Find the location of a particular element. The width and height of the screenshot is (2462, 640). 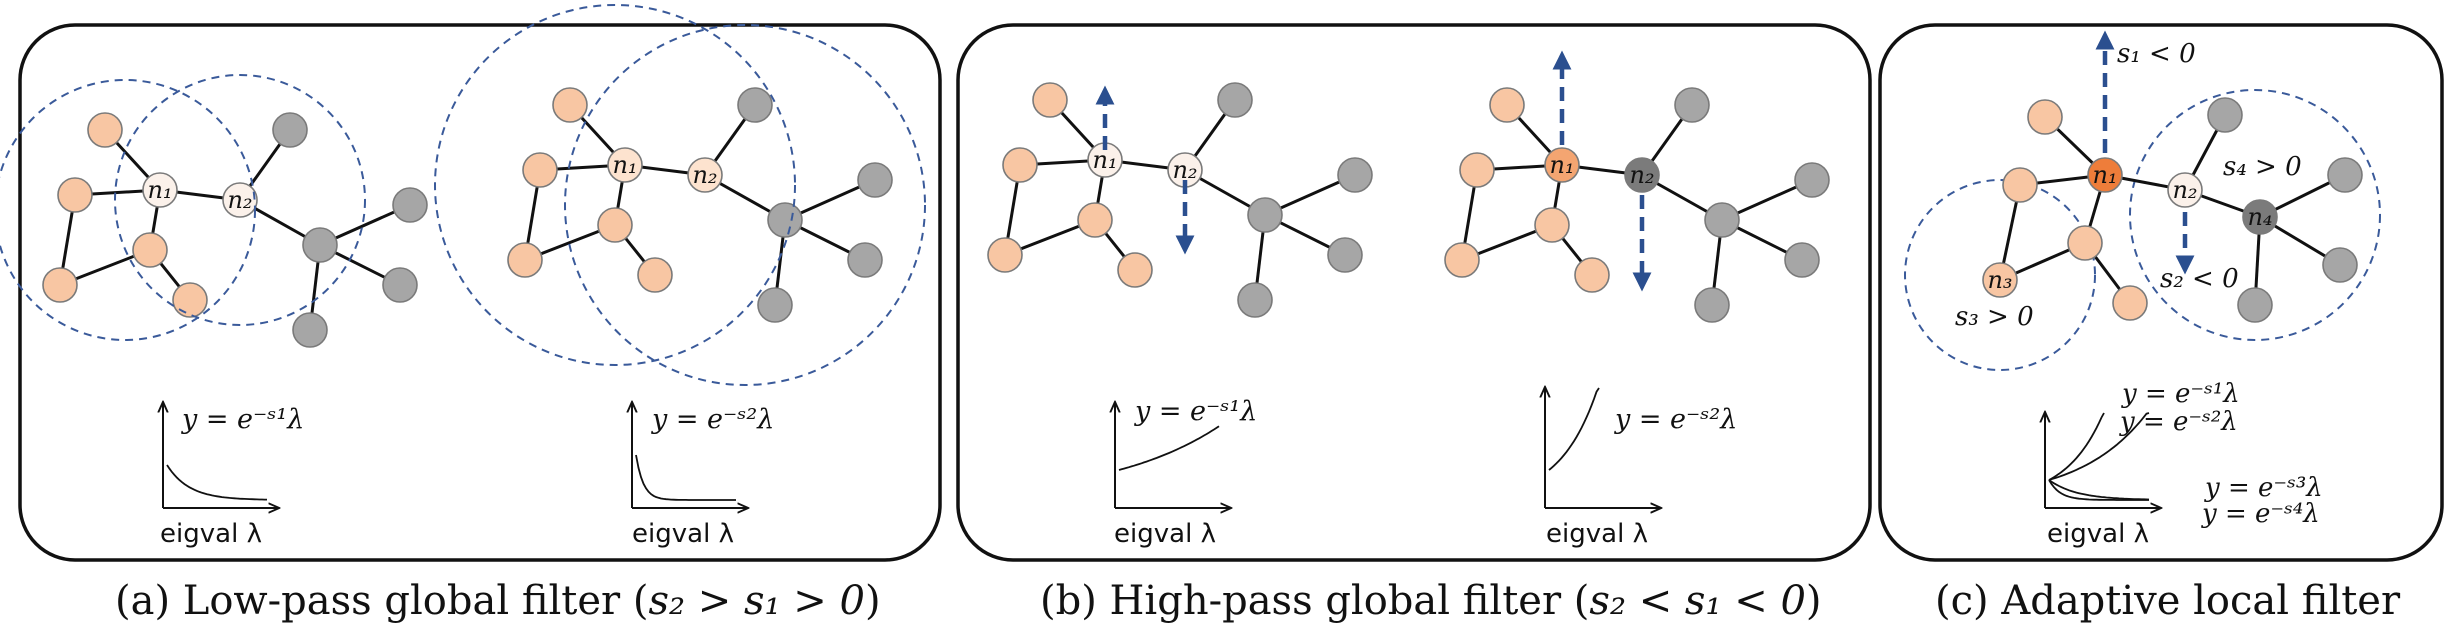

a-left-node-g1 is located at coordinates (320, 245).